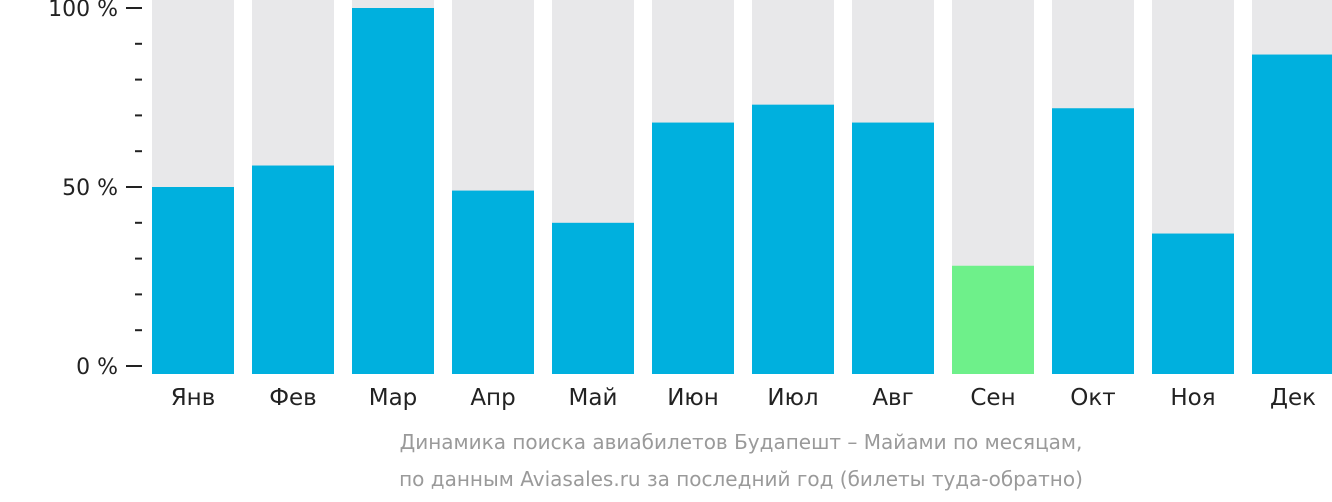 This screenshot has height=502, width=1332. I want to click on x-tick-label: Июн, so click(693, 398).